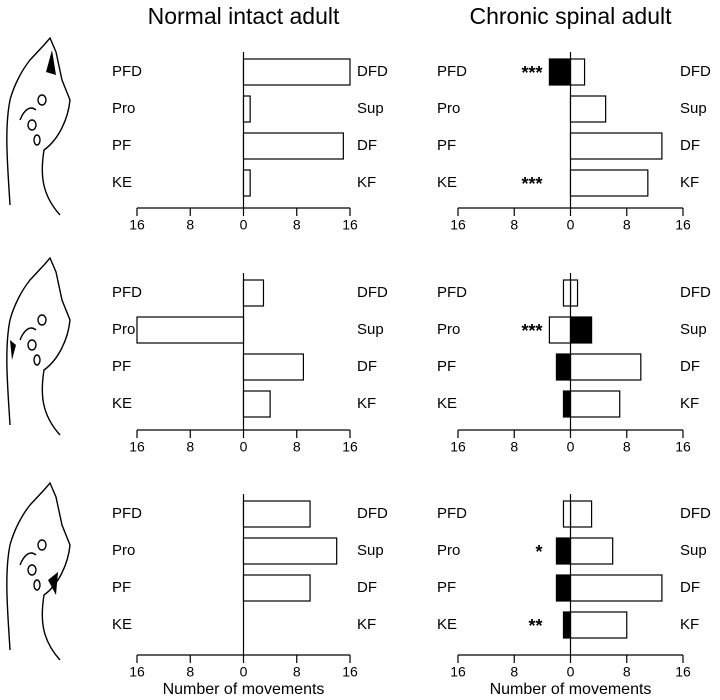 The width and height of the screenshot is (720, 700). I want to click on significance: *, so click(538, 552).